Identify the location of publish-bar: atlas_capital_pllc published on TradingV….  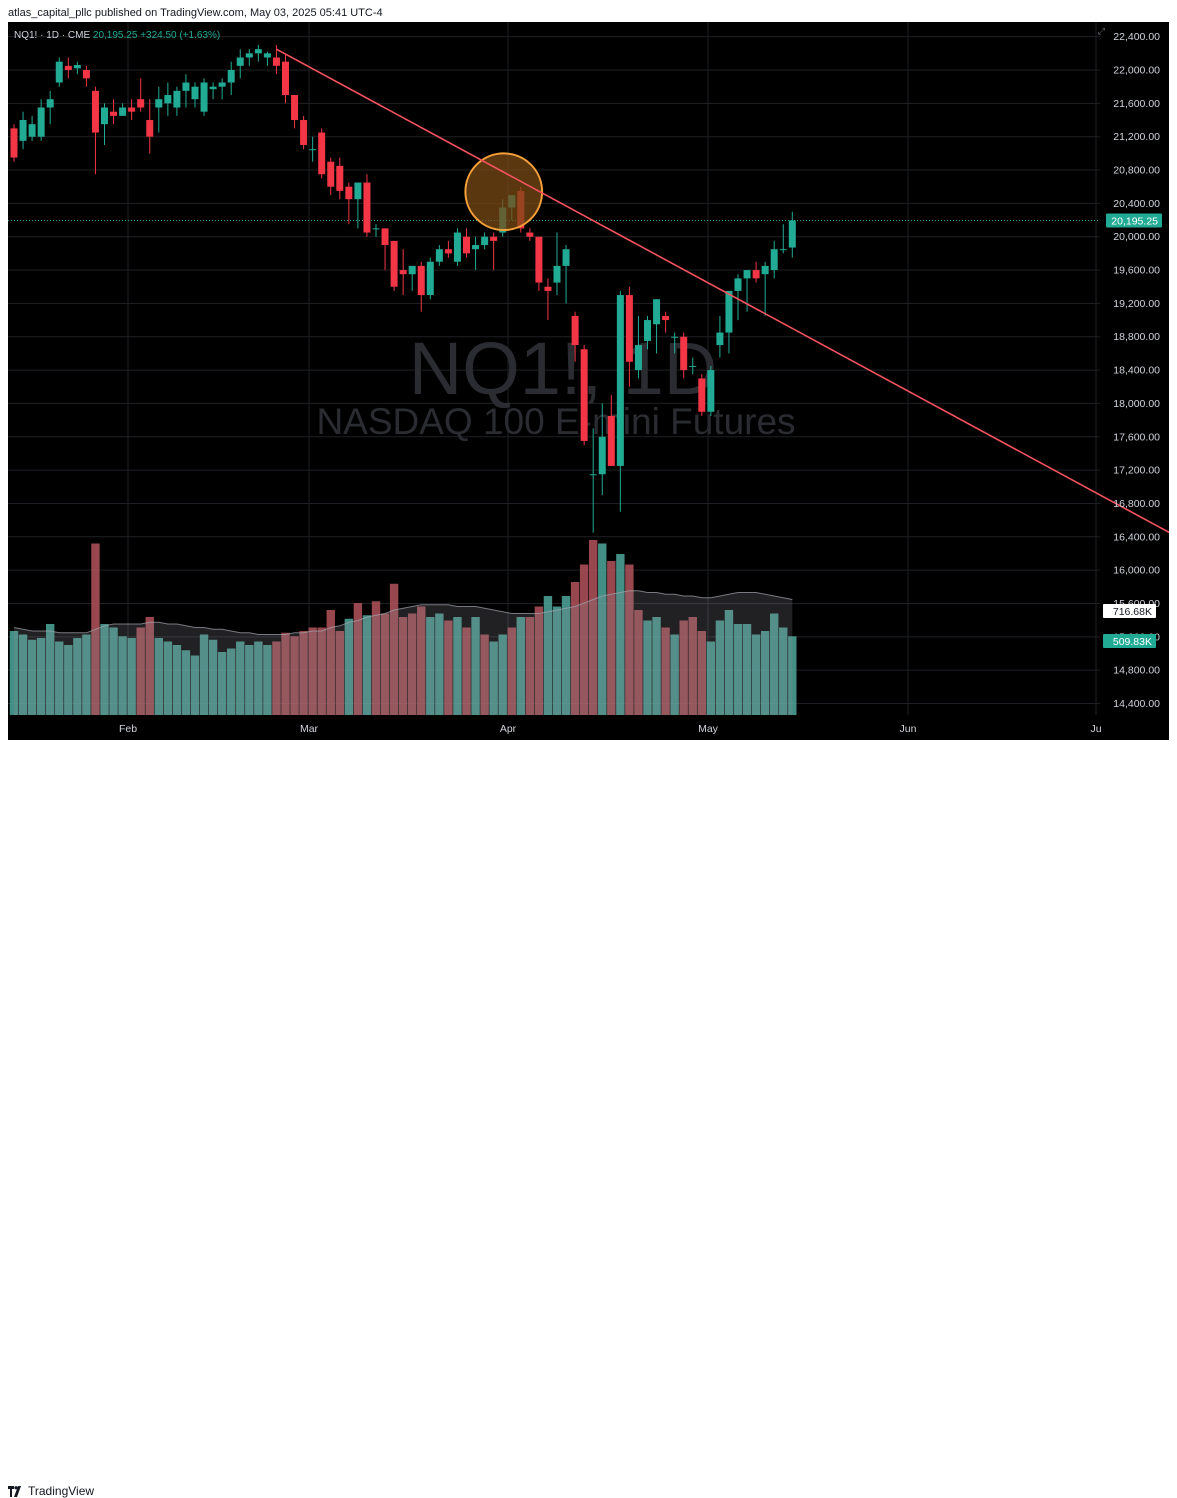
(588, 13).